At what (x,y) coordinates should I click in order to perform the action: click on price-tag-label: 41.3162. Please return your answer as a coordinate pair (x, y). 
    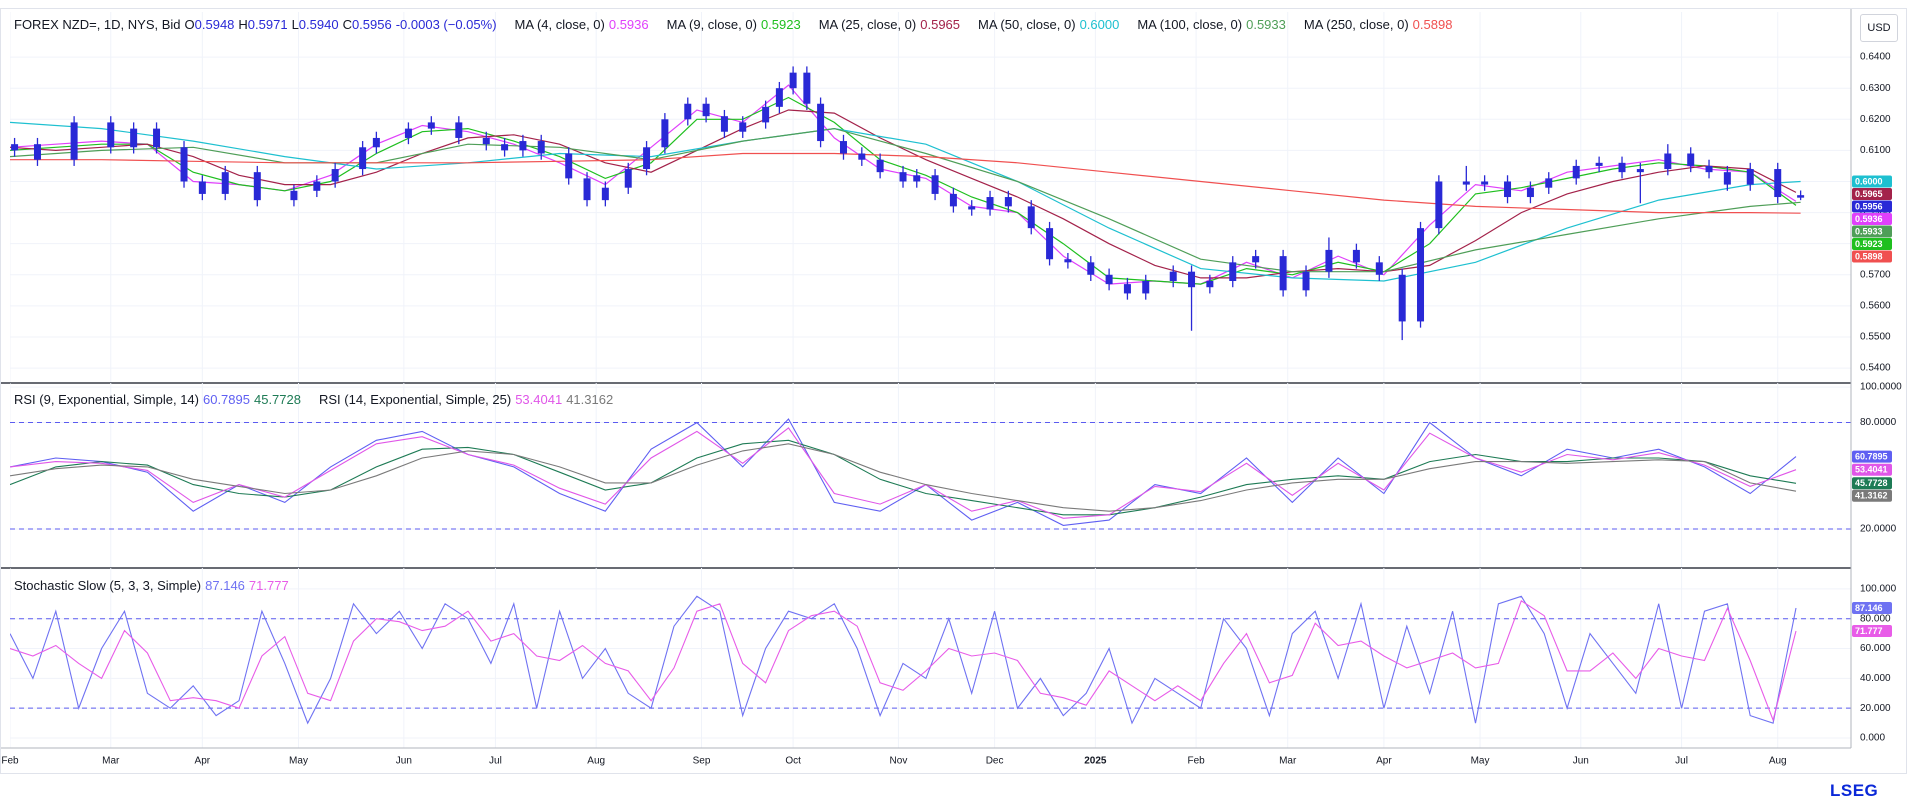
    Looking at the image, I should click on (1871, 496).